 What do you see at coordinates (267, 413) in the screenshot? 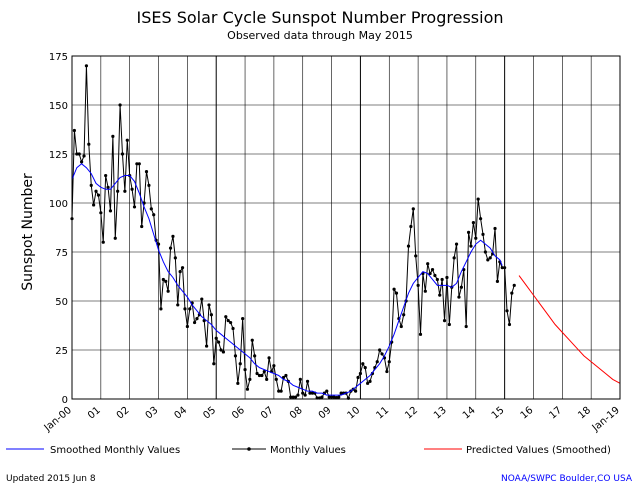
I see `x-tick-label: 07` at bounding box center [267, 413].